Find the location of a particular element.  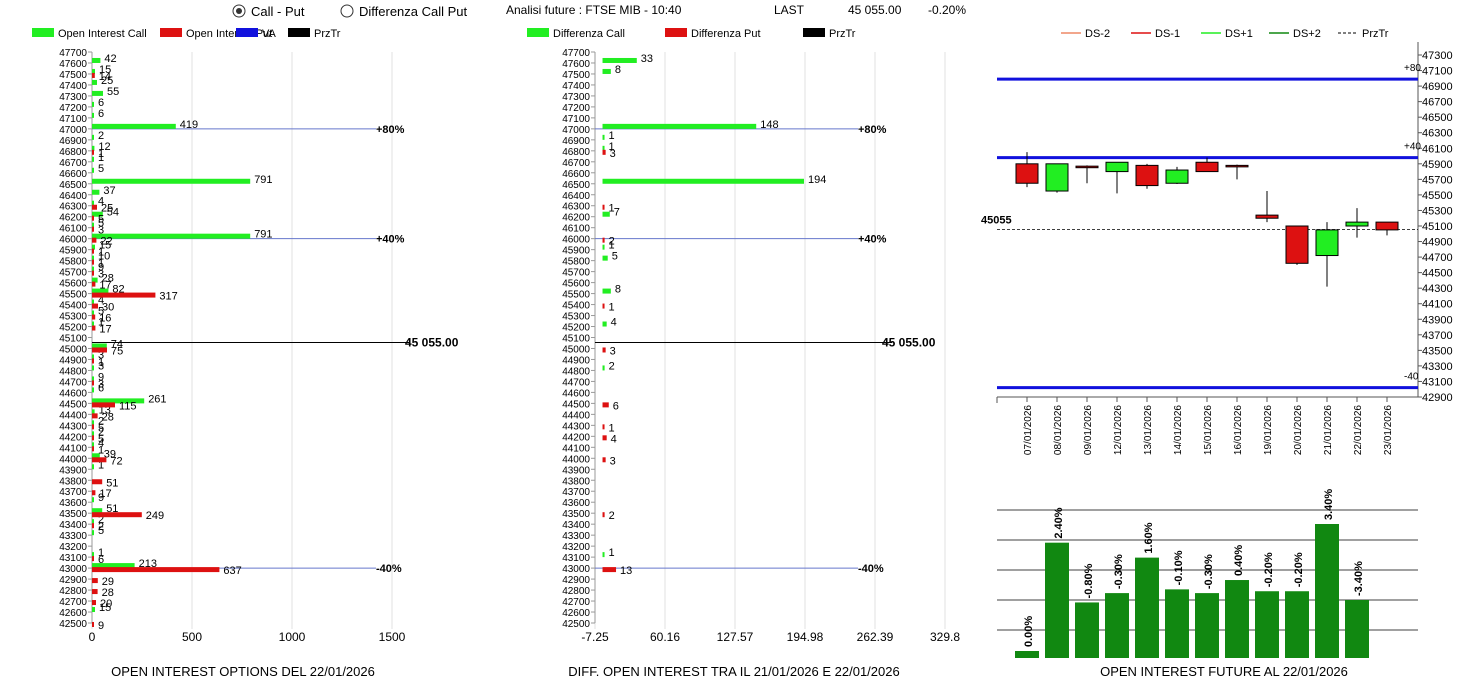

bar-value-label: 15 is located at coordinates (105, 608).